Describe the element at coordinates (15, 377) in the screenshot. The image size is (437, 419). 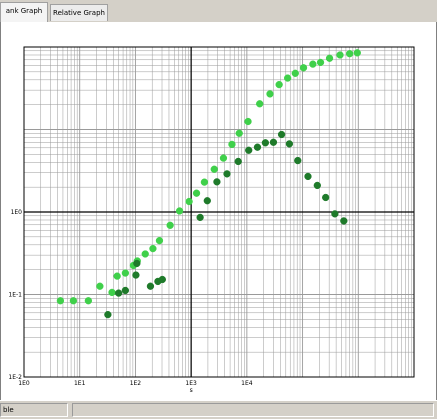
I see `y-tick-label: 1E-2` at that location.